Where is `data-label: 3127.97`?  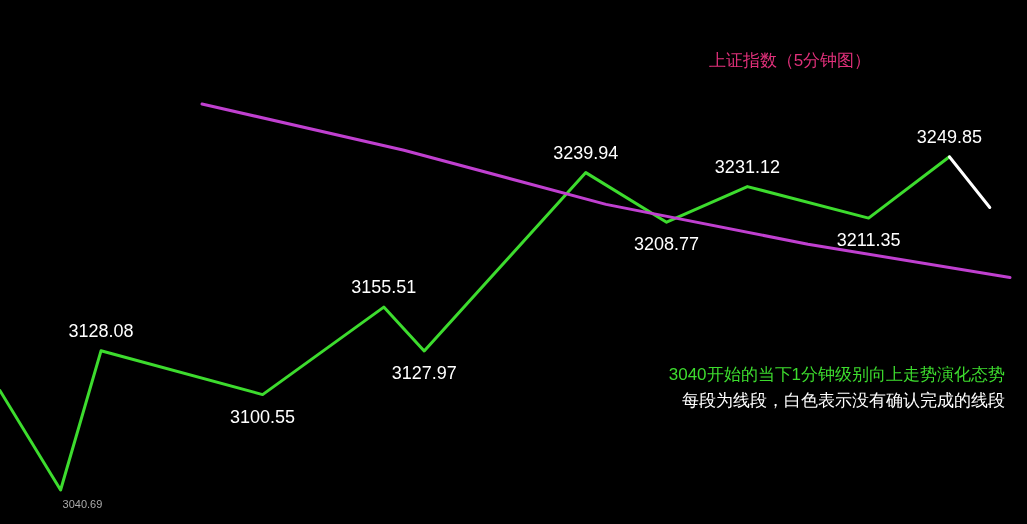
data-label: 3127.97 is located at coordinates (424, 372).